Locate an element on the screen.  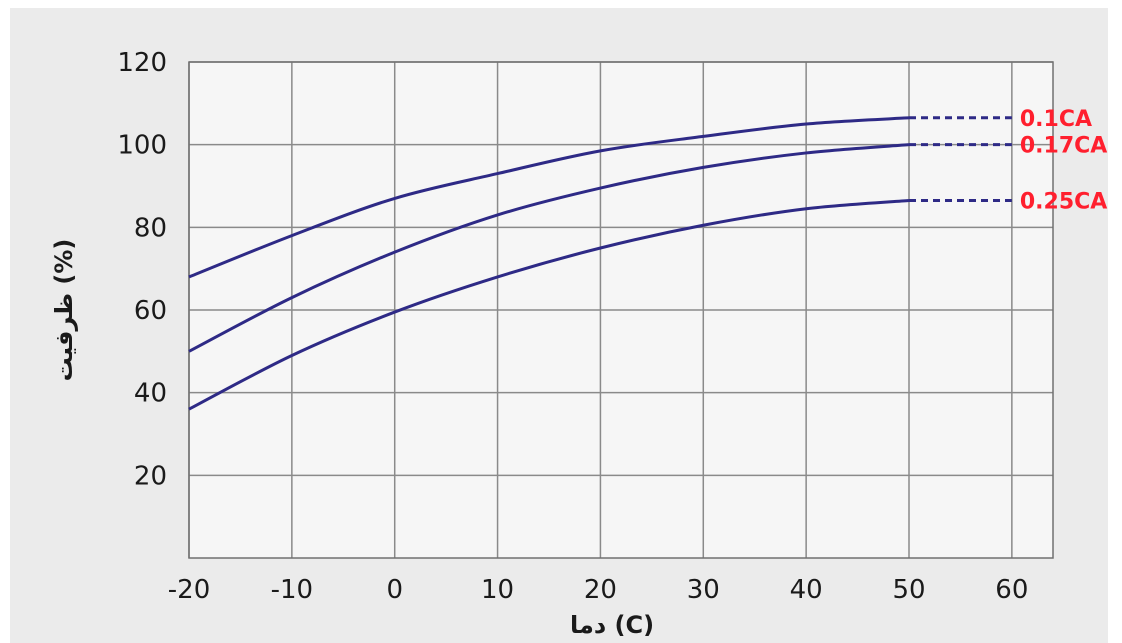
x-axis-title: دما (C) is located at coordinates (612, 625).